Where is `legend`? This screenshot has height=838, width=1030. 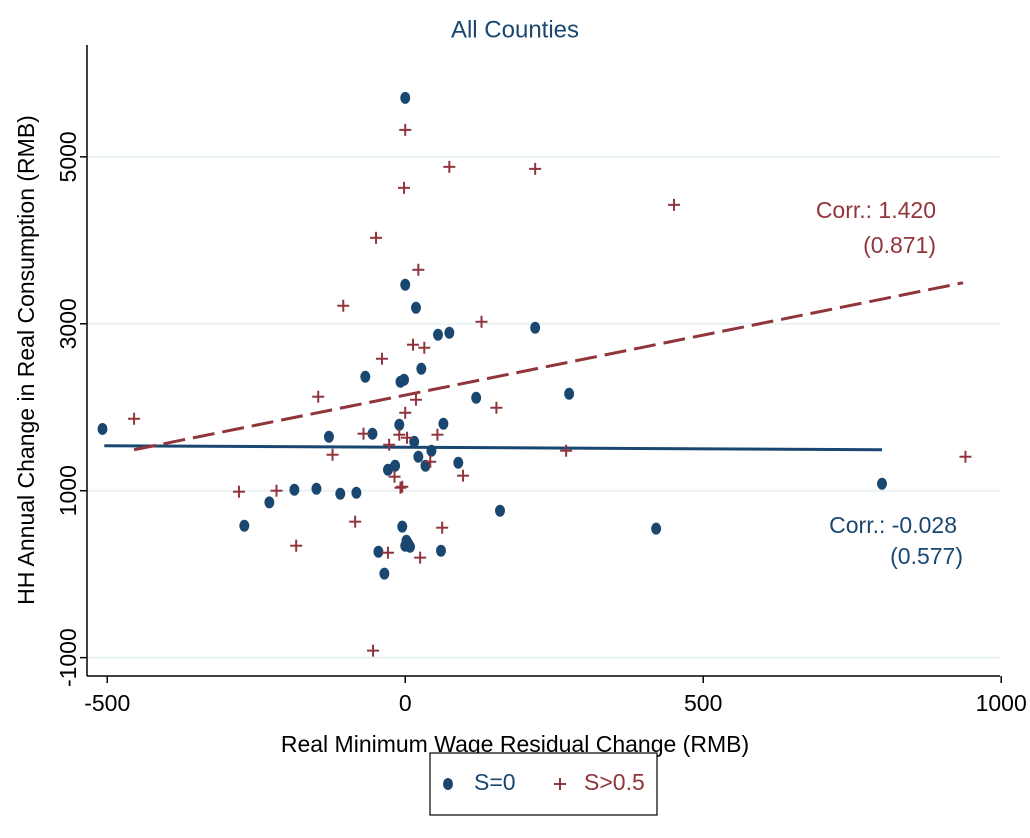
legend is located at coordinates (543, 784).